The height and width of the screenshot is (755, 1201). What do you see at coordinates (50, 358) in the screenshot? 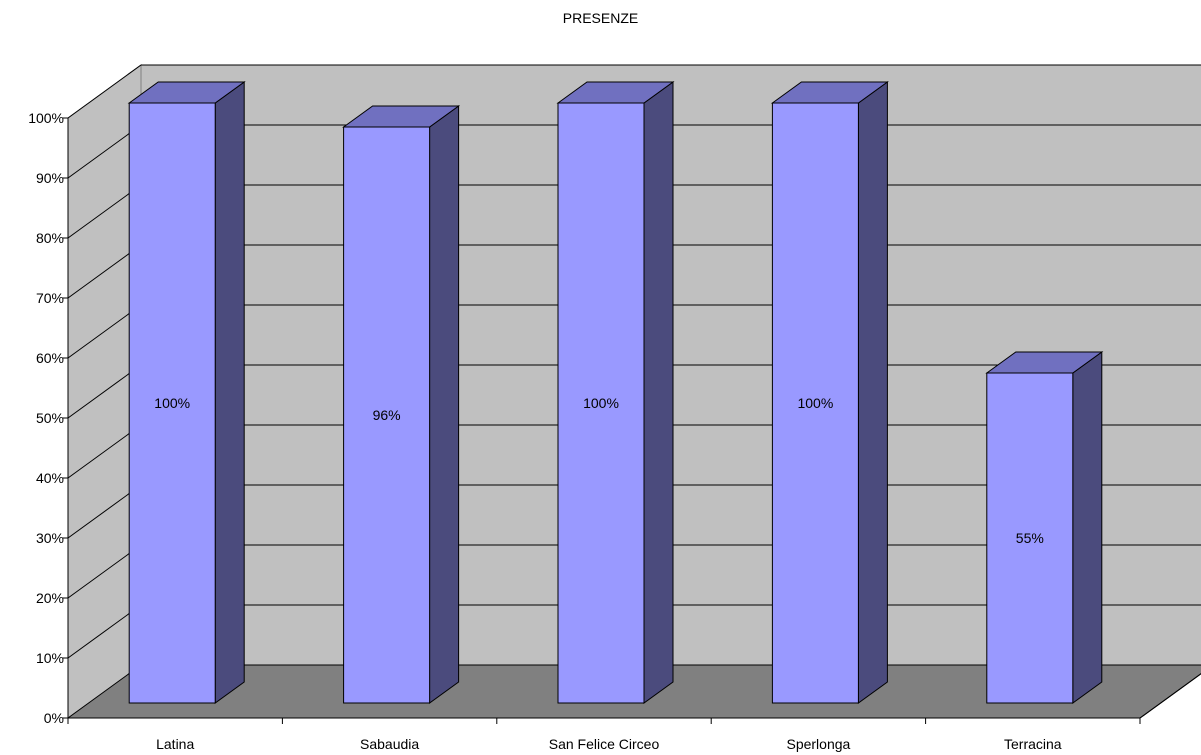
I see `y-tick-label: 60%` at bounding box center [50, 358].